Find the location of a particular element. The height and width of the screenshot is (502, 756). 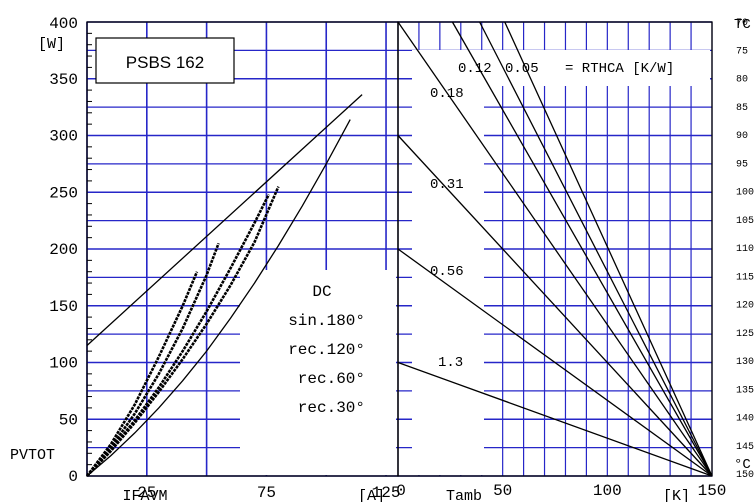

y-tick-label: 0 is located at coordinates (73, 477).